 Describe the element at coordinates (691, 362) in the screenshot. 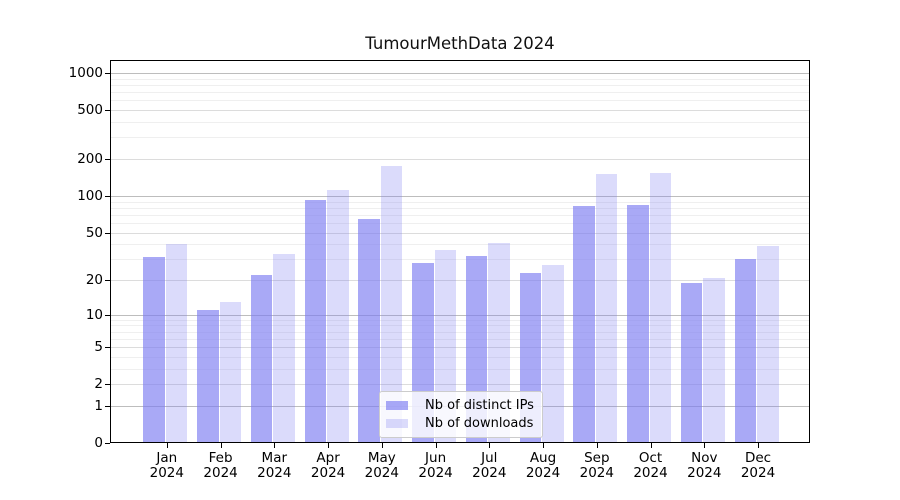

I see `bar-distinct-ips-nov` at that location.